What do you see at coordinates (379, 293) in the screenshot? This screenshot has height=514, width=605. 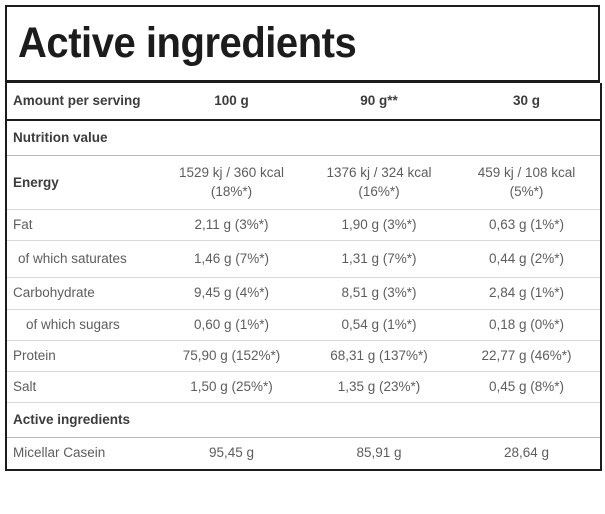 I see `row-value-90g: 8,51 g (3%*)` at bounding box center [379, 293].